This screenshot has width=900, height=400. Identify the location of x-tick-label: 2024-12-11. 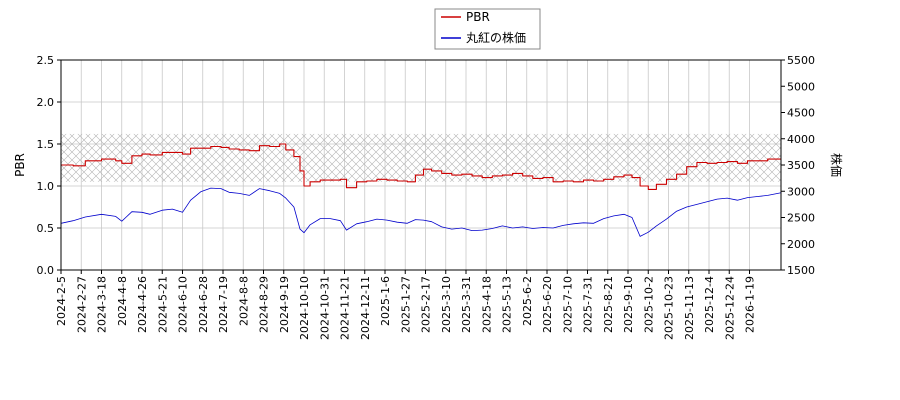
(365, 308).